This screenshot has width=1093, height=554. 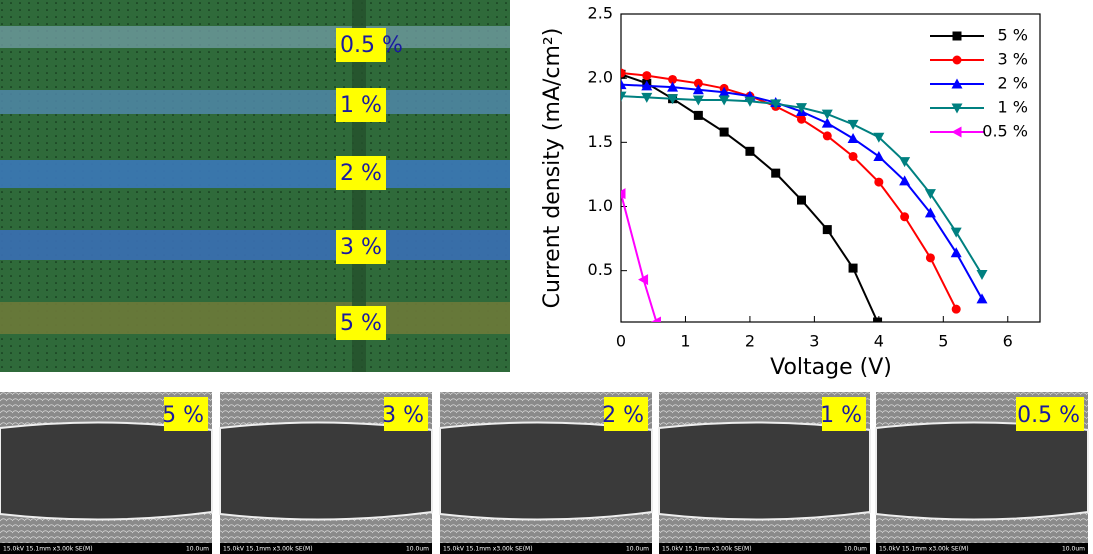 I want to click on legend-label: 2 %, so click(x=1013, y=83).